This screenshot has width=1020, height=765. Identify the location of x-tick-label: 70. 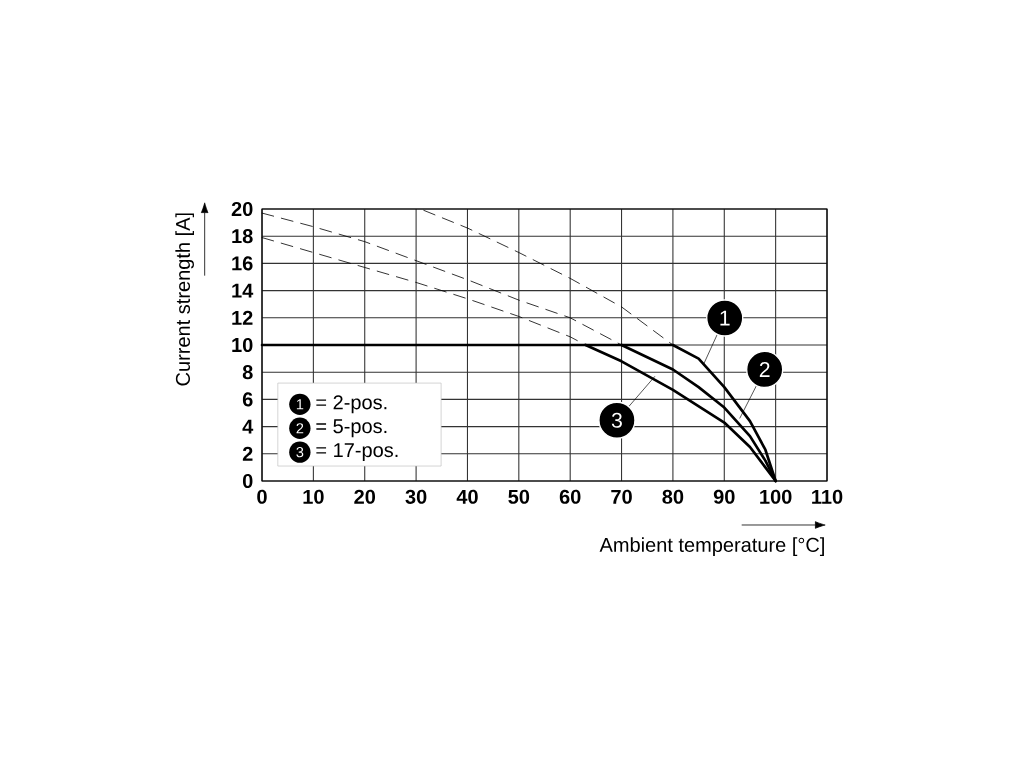
(621, 496).